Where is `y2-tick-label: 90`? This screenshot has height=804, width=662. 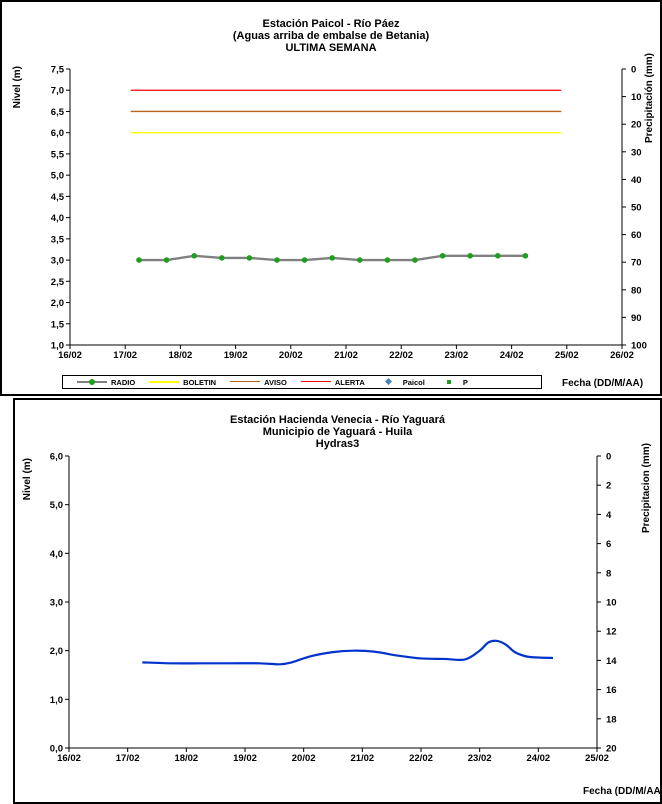
y2-tick-label: 90 is located at coordinates (636, 318).